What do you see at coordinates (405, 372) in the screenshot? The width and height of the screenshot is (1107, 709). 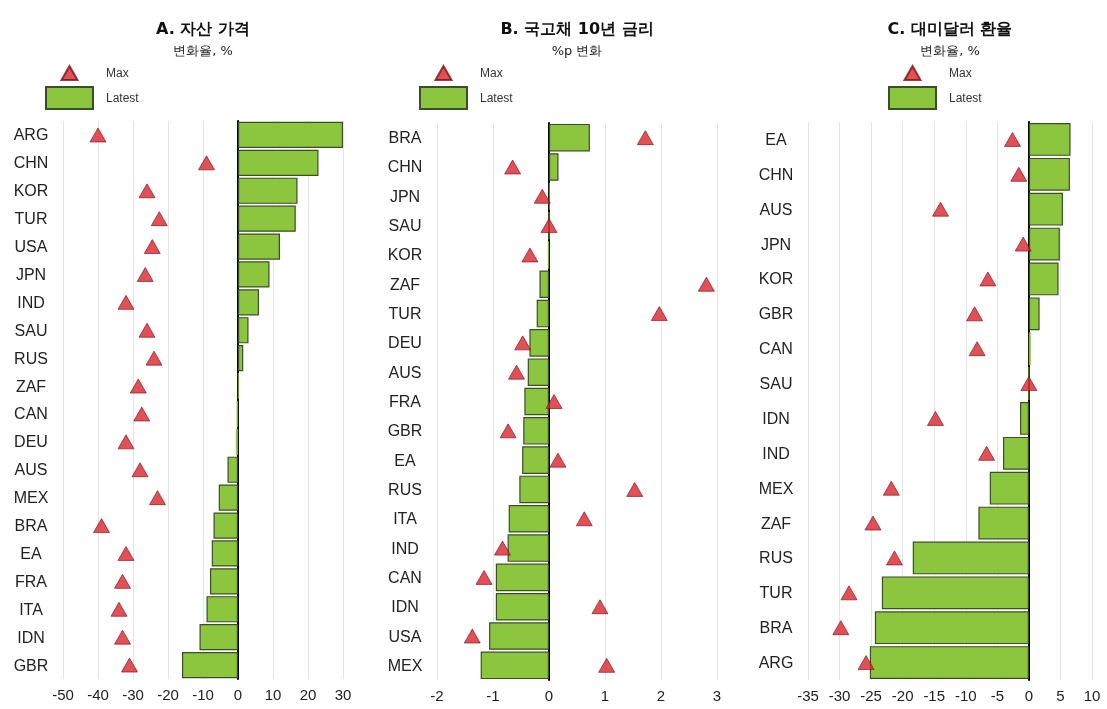 I see `y-tick-label: AUS` at bounding box center [405, 372].